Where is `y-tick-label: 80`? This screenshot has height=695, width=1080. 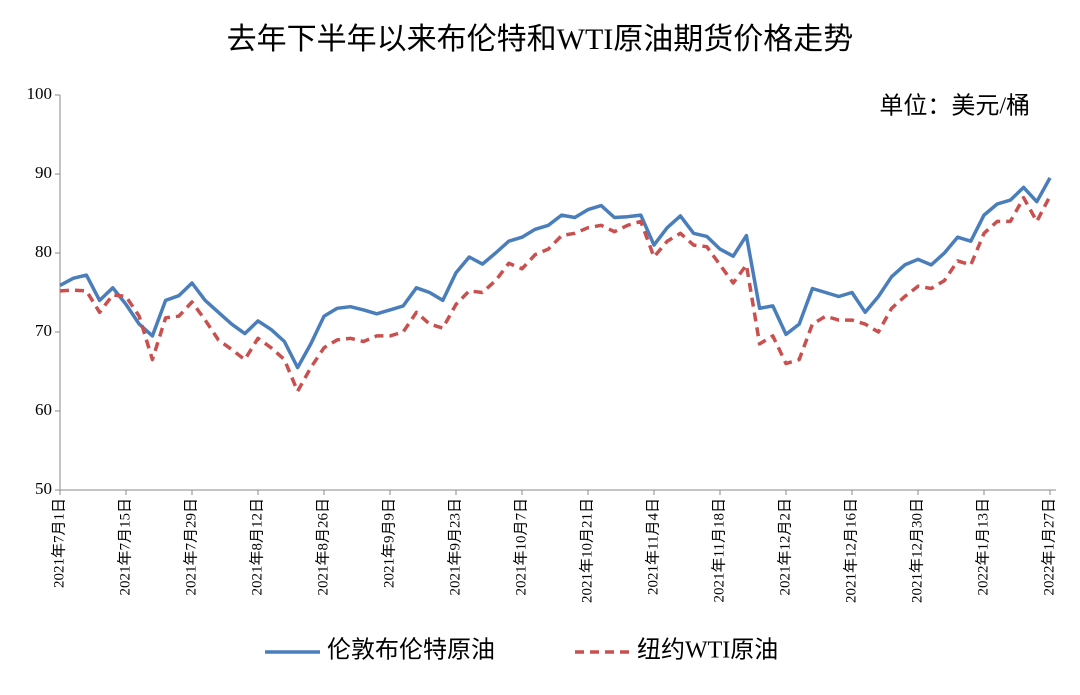
y-tick-label: 80 is located at coordinates (43, 251).